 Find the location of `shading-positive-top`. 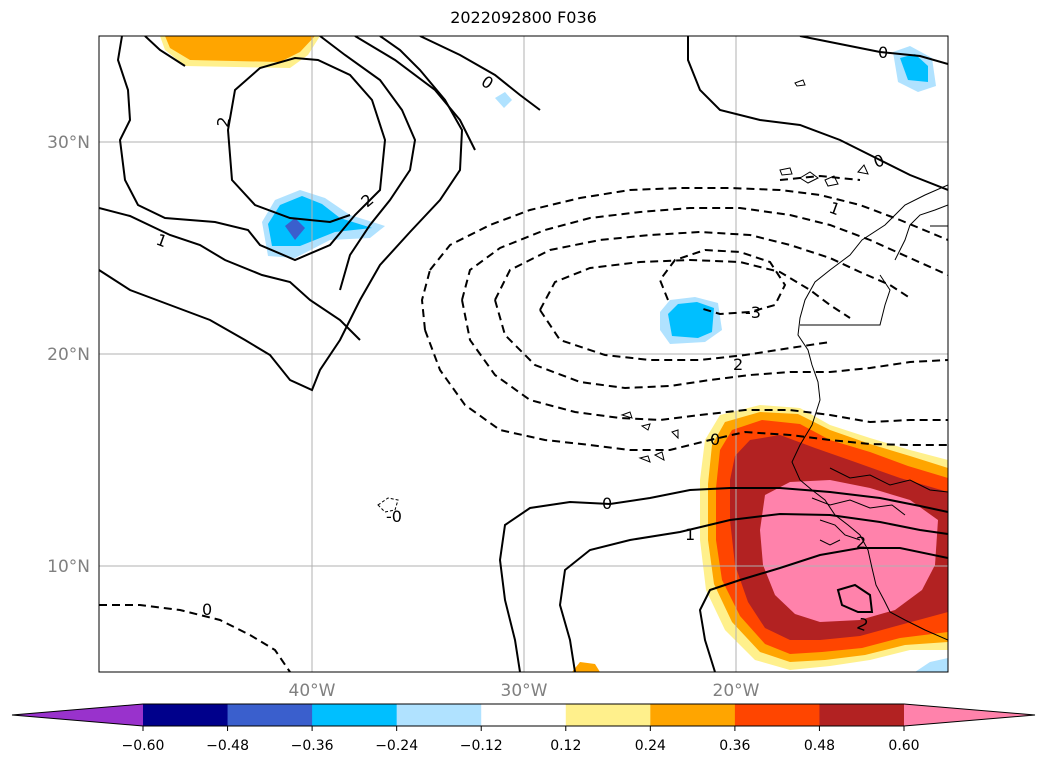

shading-positive-top is located at coordinates (240, 52).